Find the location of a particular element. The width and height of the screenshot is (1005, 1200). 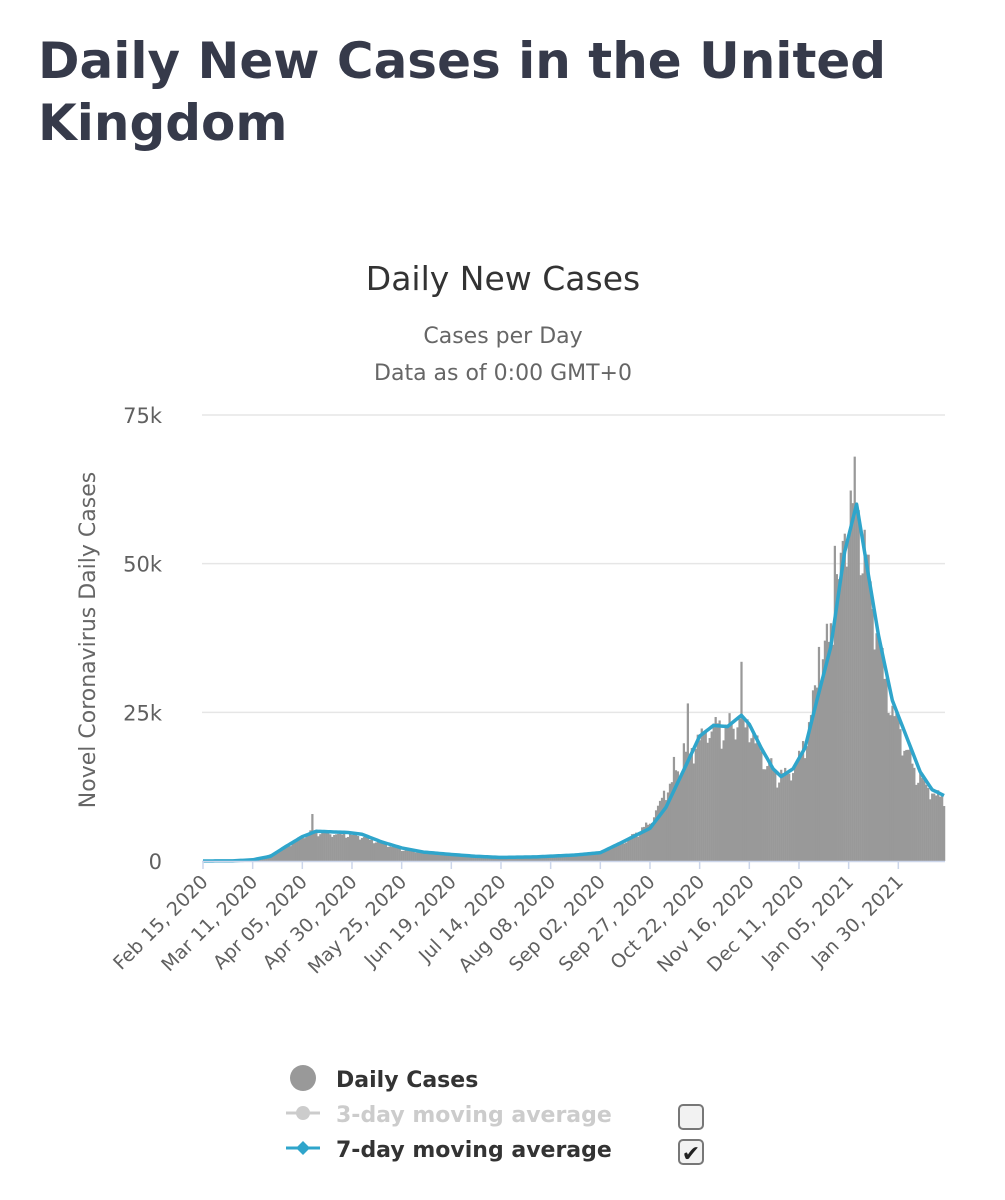

legend-item-7-day-average: 7-day moving average is located at coordinates (449, 1150).